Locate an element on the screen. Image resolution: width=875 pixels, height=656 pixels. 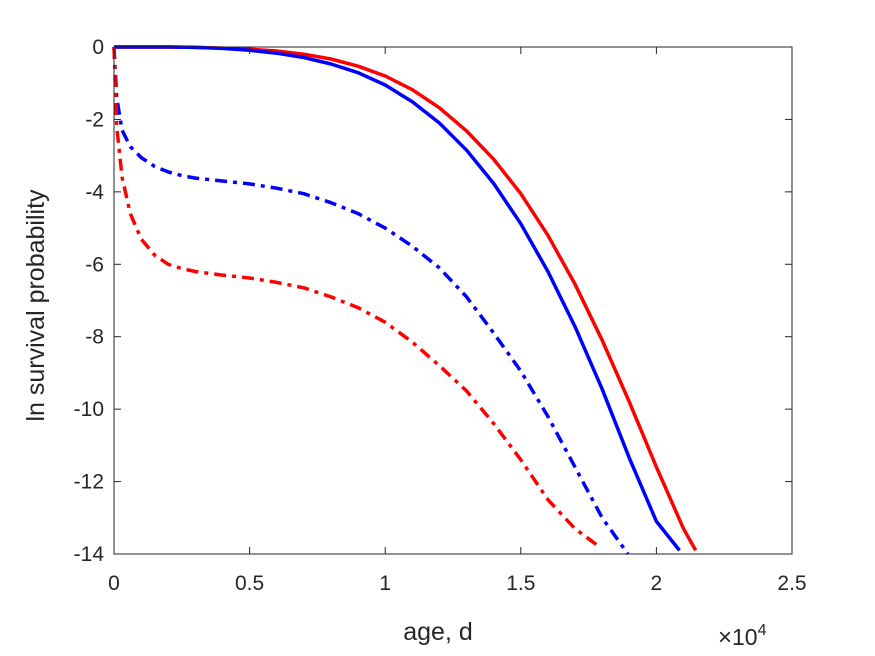
x-tick-label: 0.5 is located at coordinates (249, 583).